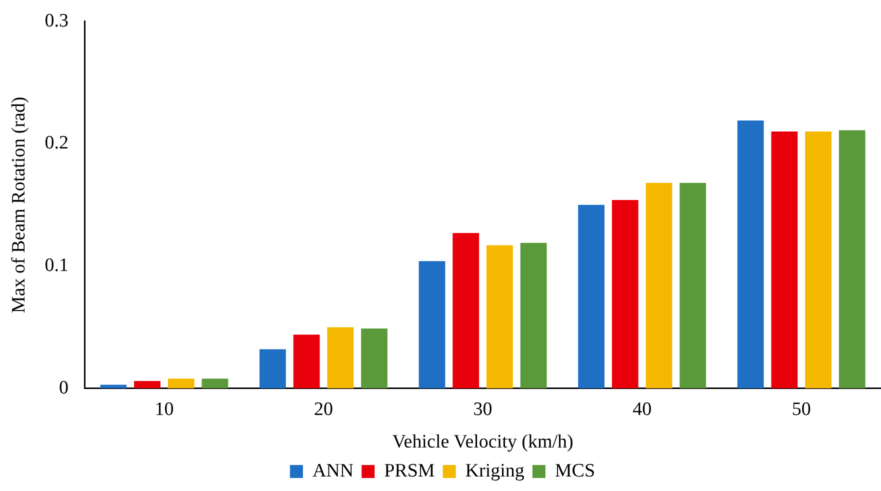  I want to click on legend-label: PRSM, so click(409, 471).